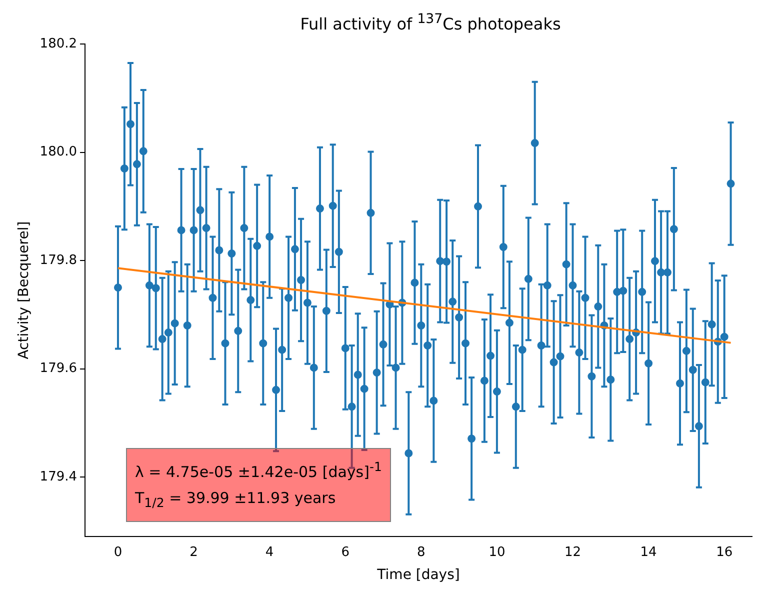 This screenshot has width=765, height=596. What do you see at coordinates (421, 552) in the screenshot?
I see `x-tick-label: 8` at bounding box center [421, 552].